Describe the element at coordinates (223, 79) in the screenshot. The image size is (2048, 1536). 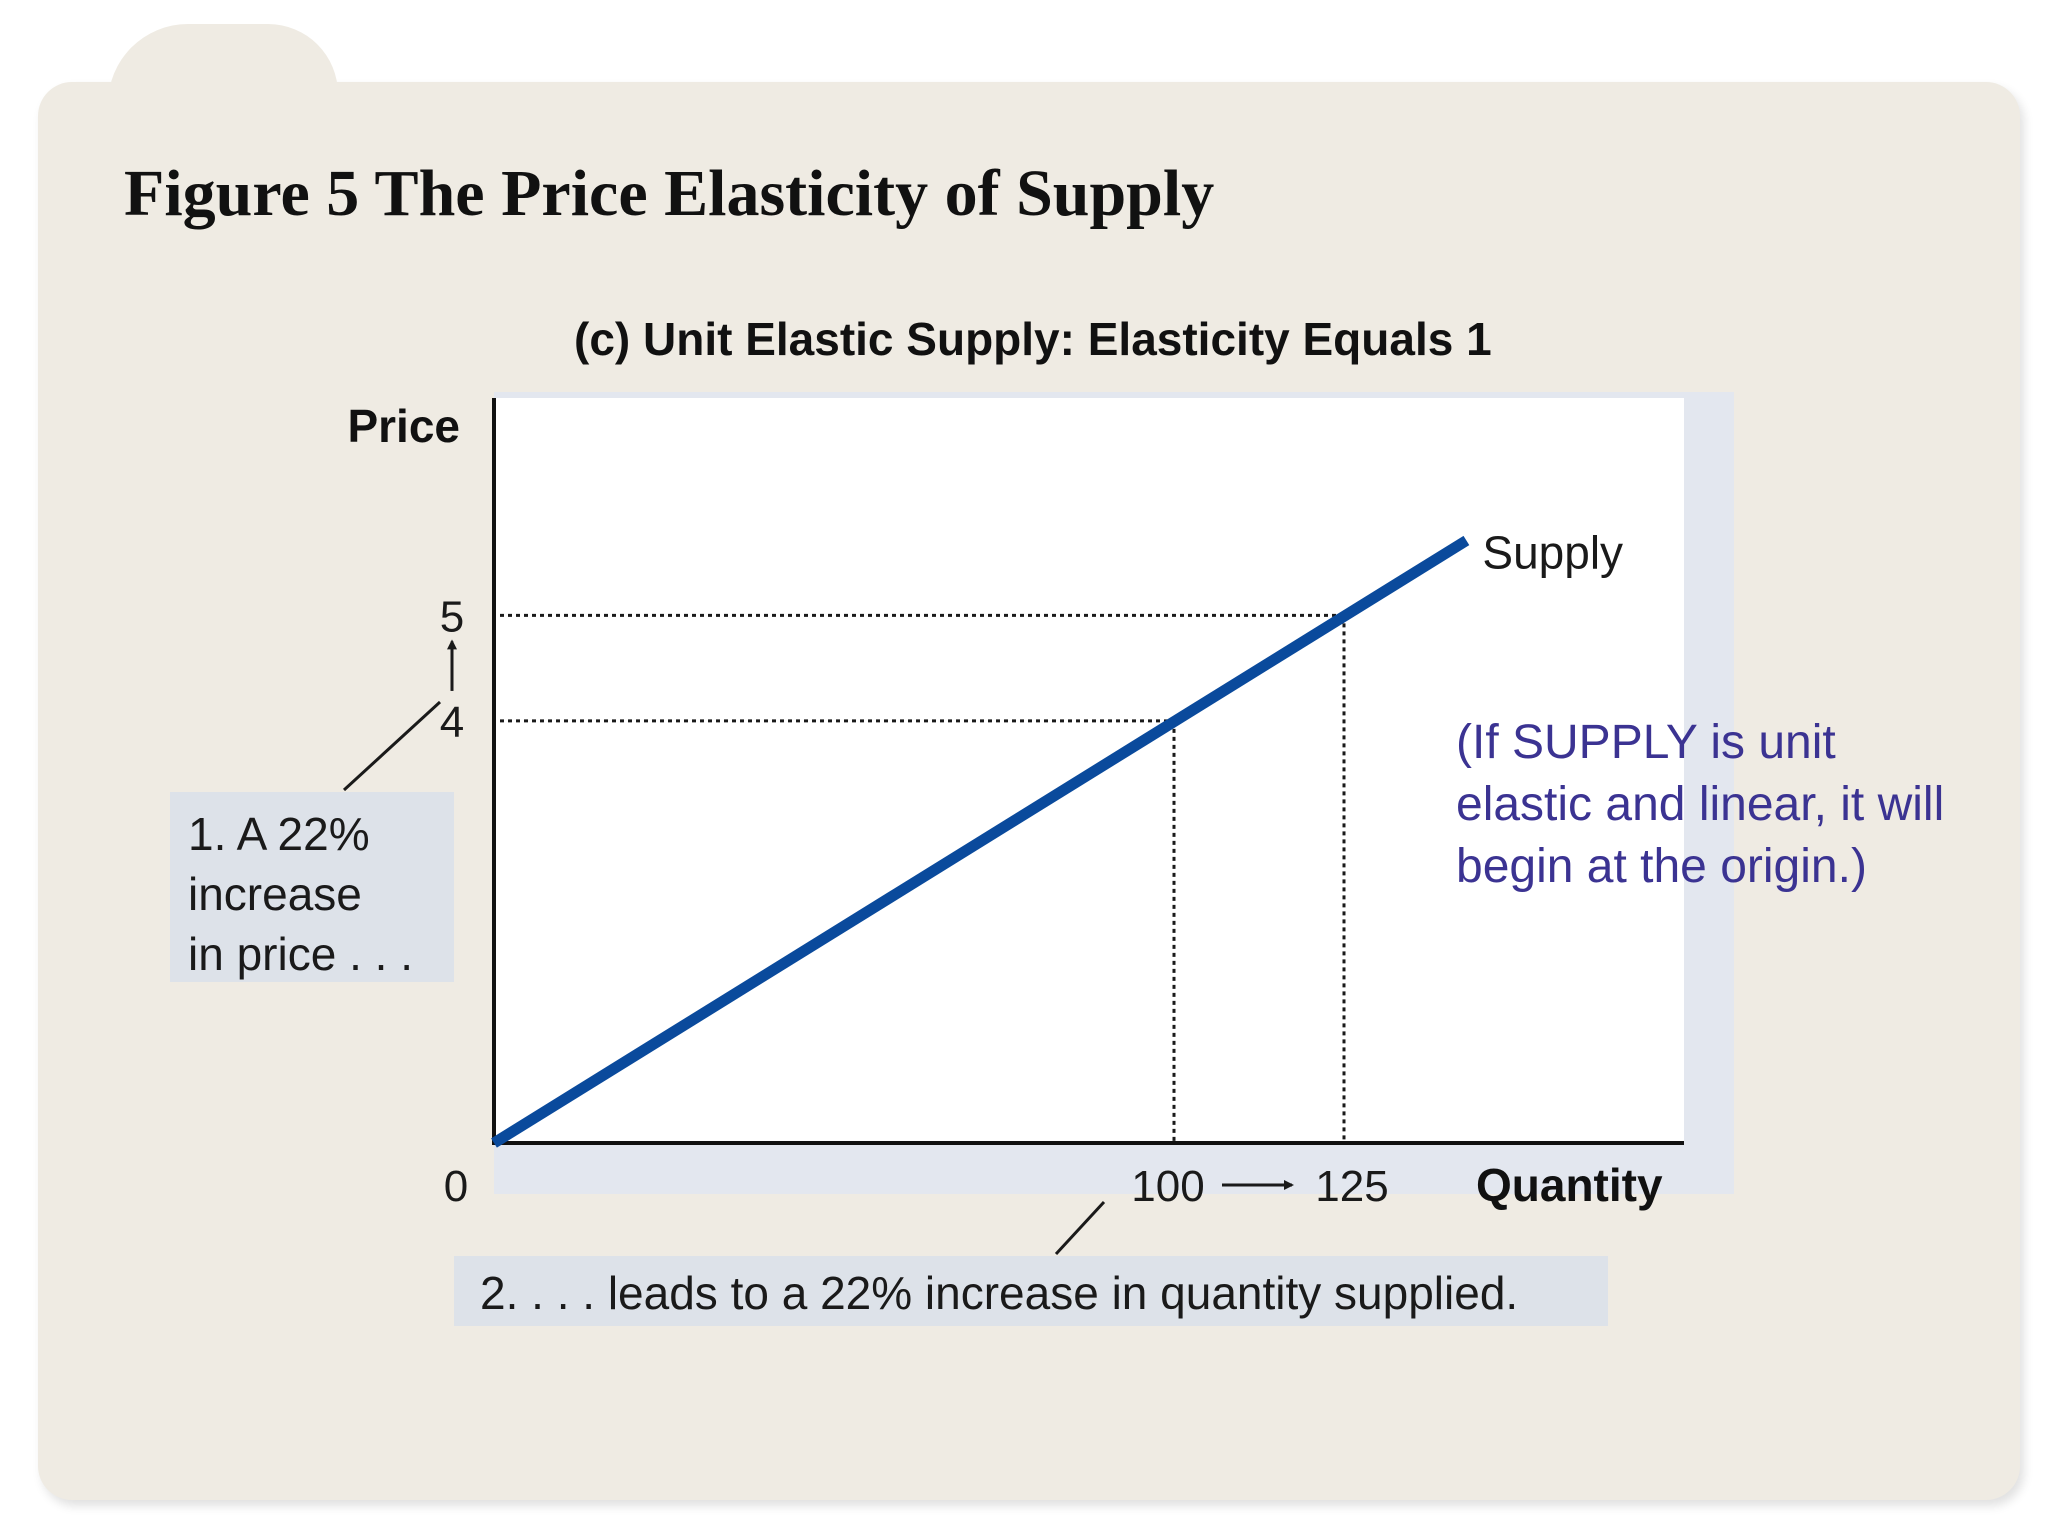
I see `card-tab` at that location.